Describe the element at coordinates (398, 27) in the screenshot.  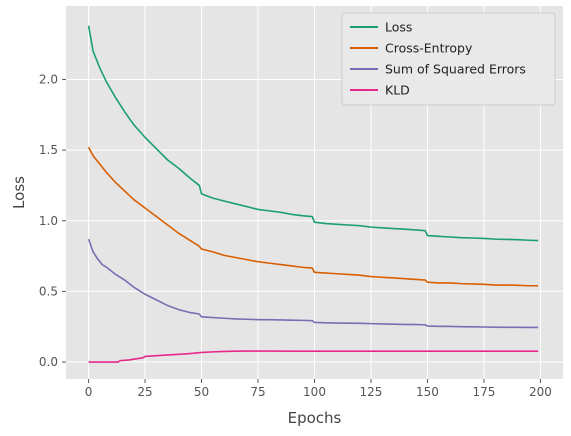
I see `legend-label: Loss` at that location.